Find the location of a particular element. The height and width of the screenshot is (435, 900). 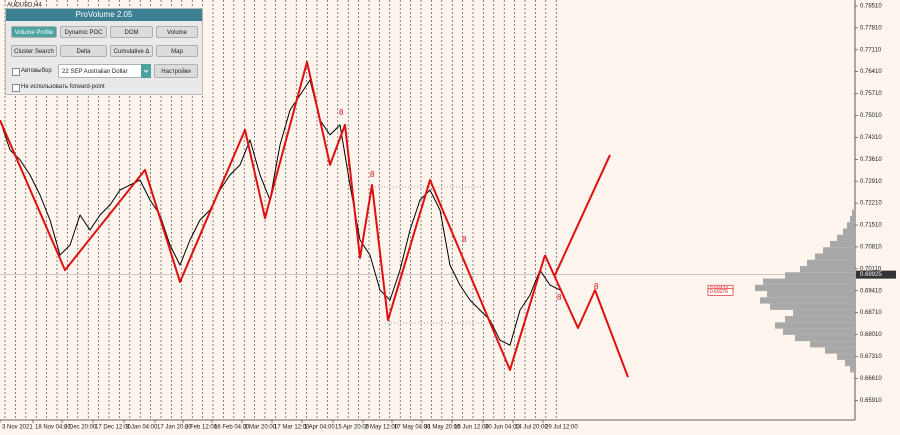

y-tick-label: 0.76410 is located at coordinates (871, 72).